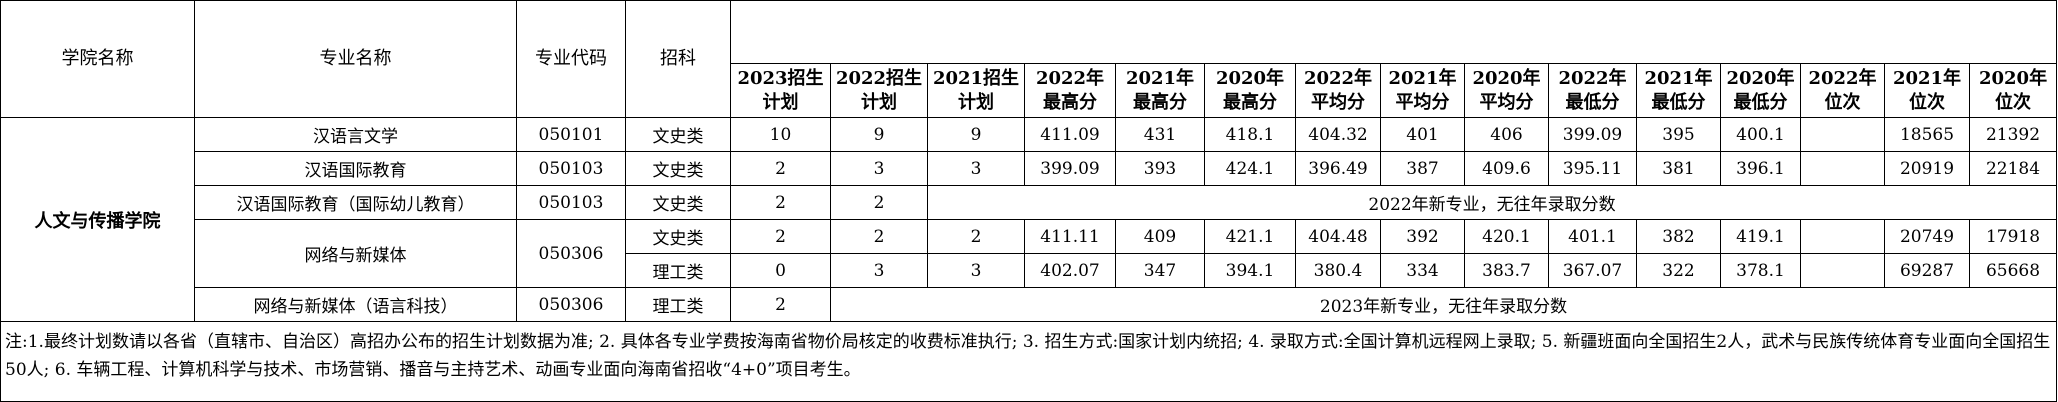  Describe the element at coordinates (1842, 90) in the screenshot. I see `sub-header-cell: 2022年 位次` at that location.